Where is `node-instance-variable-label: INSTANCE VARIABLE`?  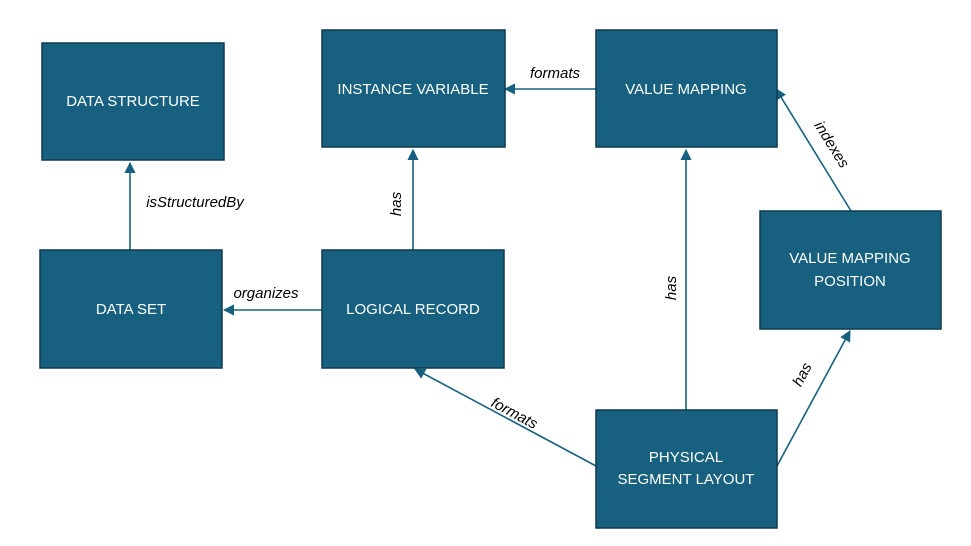
node-instance-variable-label: INSTANCE VARIABLE is located at coordinates (412, 89).